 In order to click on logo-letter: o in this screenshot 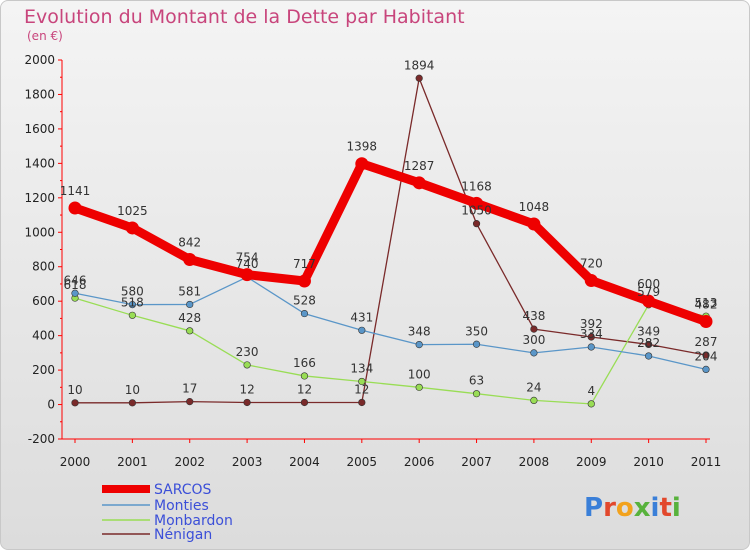, I will do `click(625, 508)`.